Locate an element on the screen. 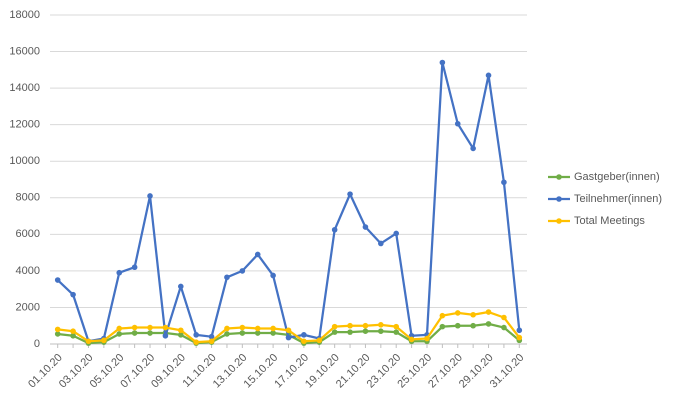 The height and width of the screenshot is (401, 682). legend-label: Gastgeber(innen) is located at coordinates (617, 177).